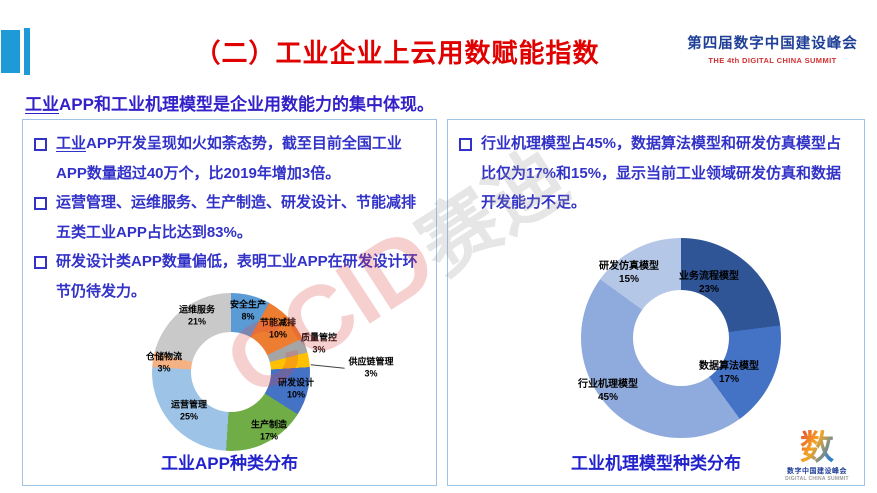 The width and height of the screenshot is (877, 493). I want to click on slide-subtitle: 工业APP和工业机理模型是企业用数能力的集中体现。, so click(229, 102).